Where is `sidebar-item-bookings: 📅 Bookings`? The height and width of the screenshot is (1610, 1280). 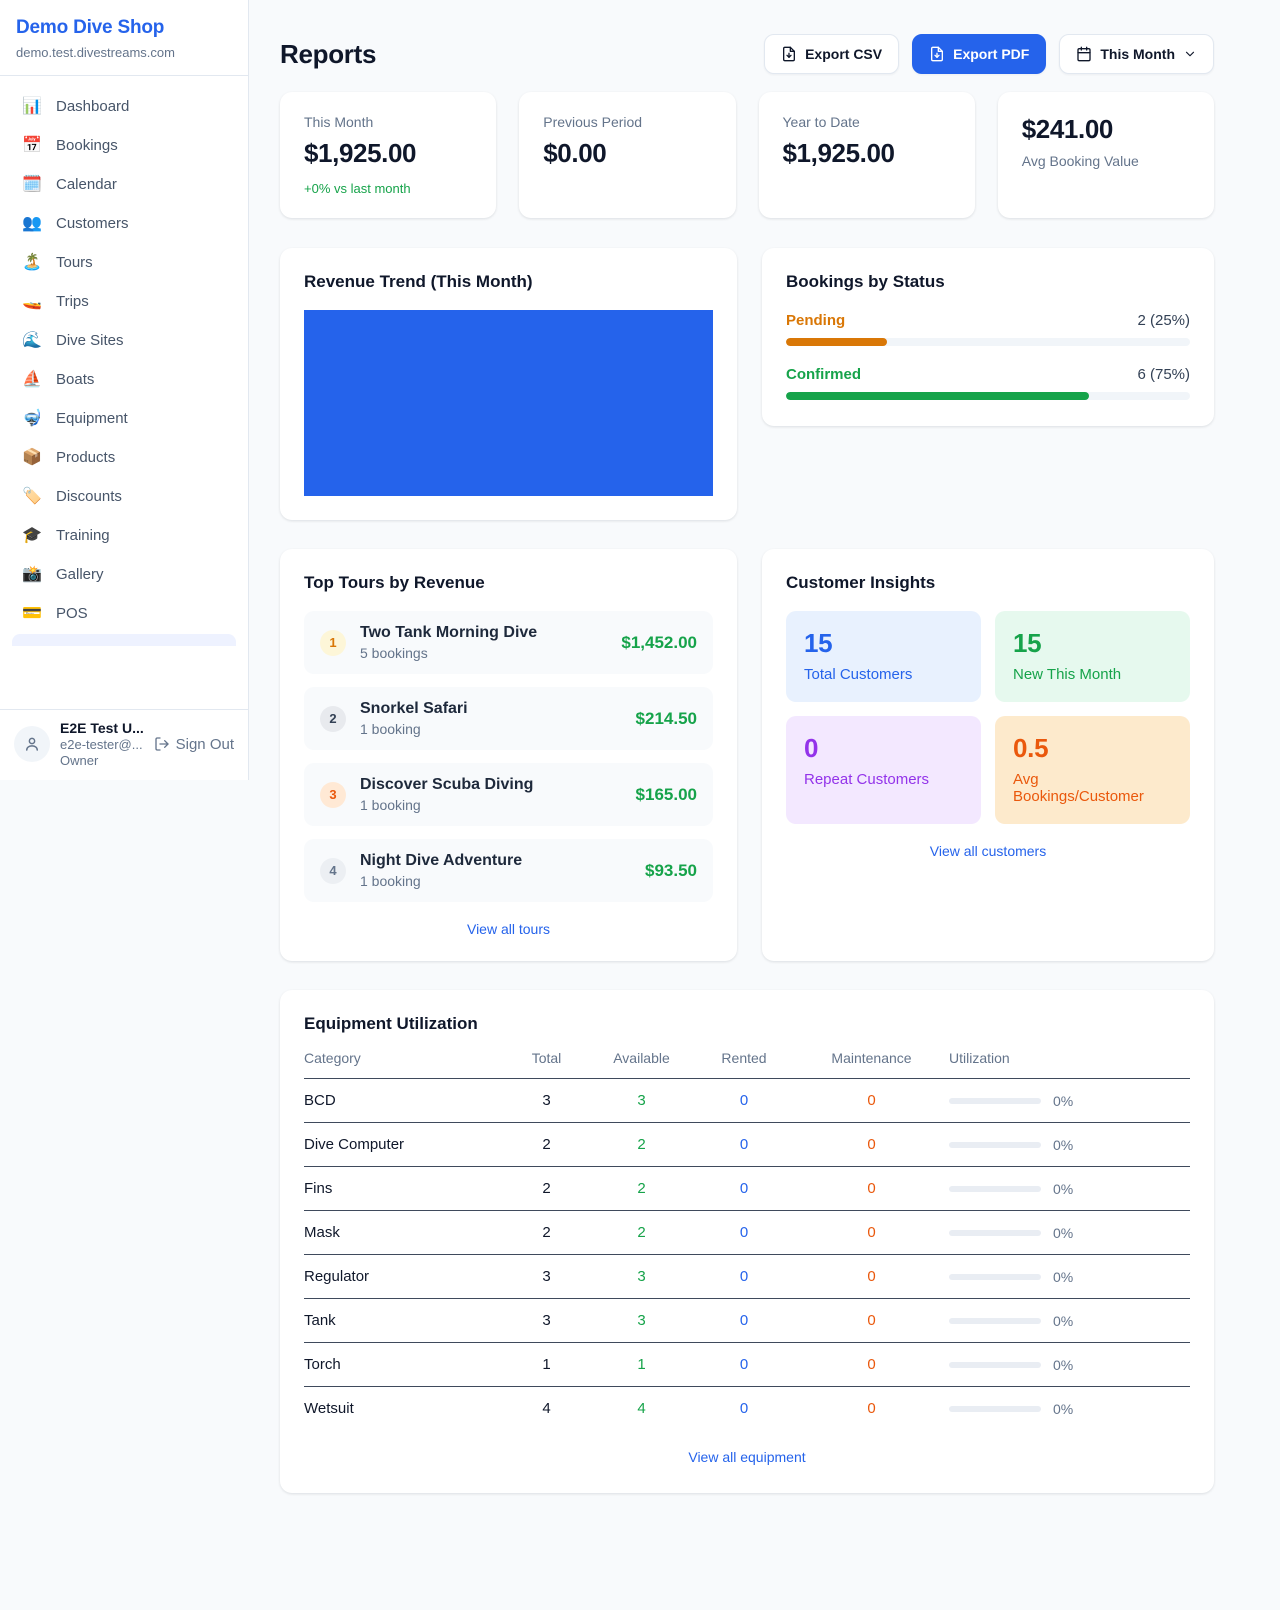
sidebar-item-bookings: 📅 Bookings is located at coordinates (124, 145).